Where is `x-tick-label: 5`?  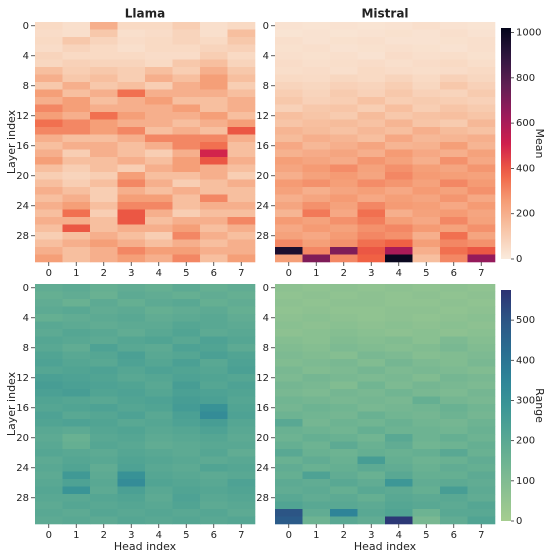
x-tick-label: 5 is located at coordinates (186, 273).